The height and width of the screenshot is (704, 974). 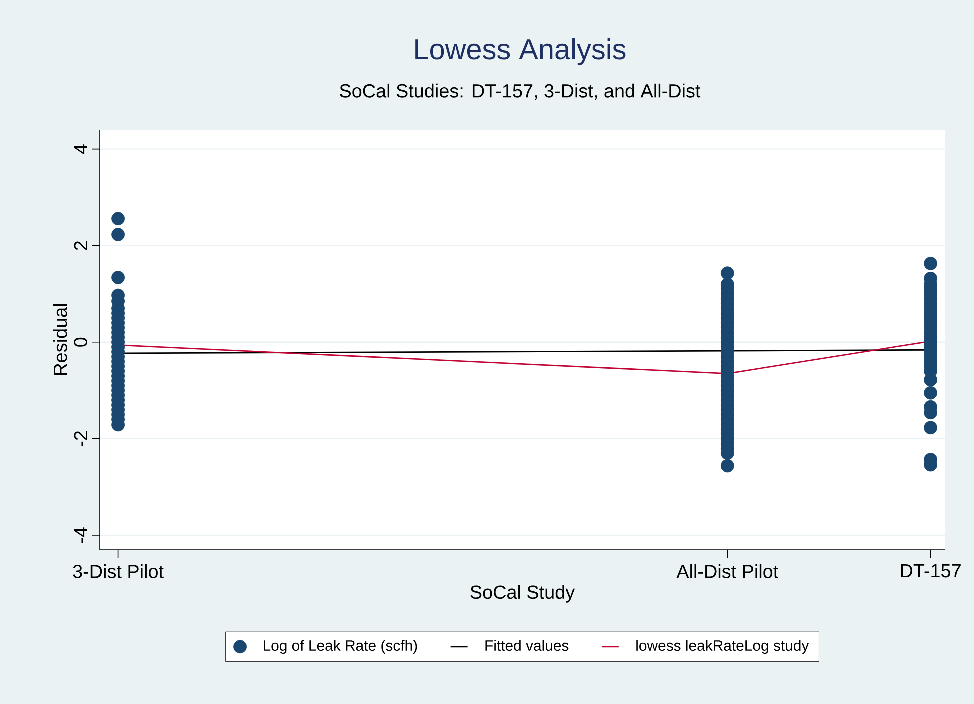 What do you see at coordinates (523, 594) in the screenshot?
I see `x-axis-title: SoCal Study` at bounding box center [523, 594].